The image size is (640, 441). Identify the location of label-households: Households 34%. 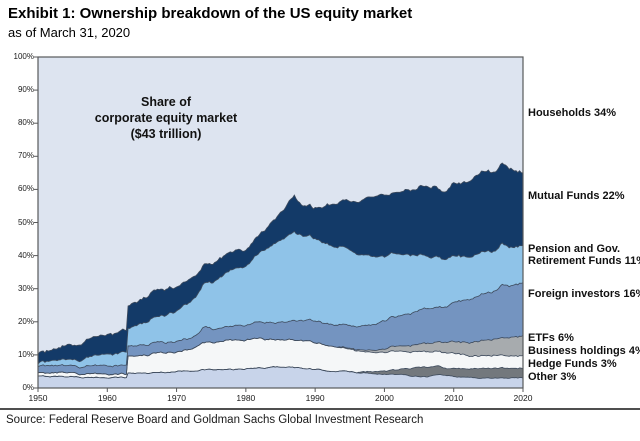
(572, 113).